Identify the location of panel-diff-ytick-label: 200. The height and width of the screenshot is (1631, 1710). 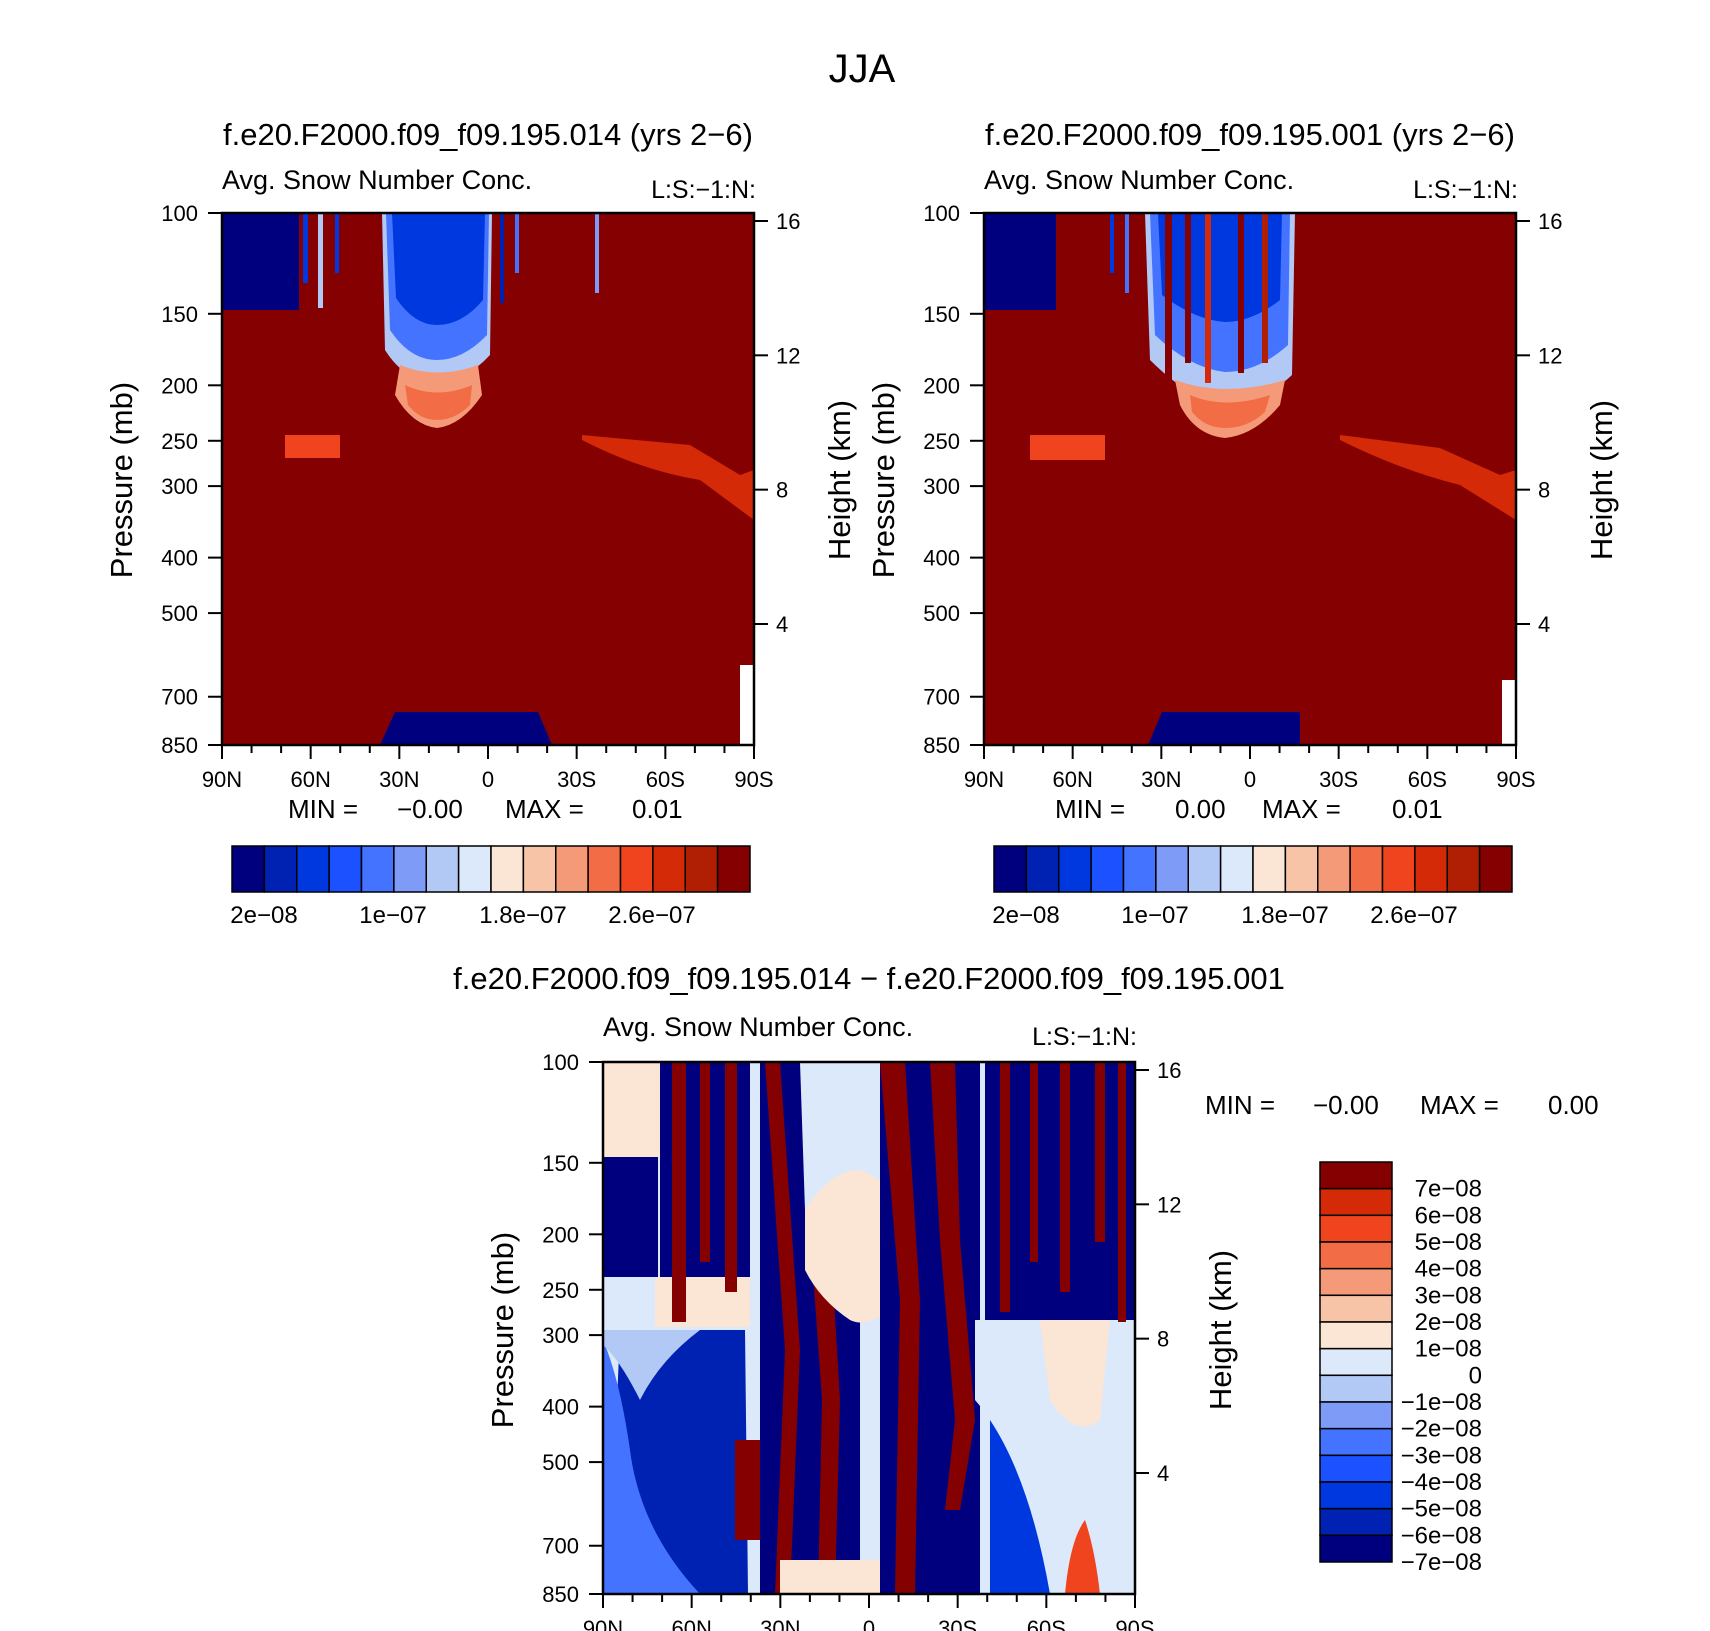
(560, 1234).